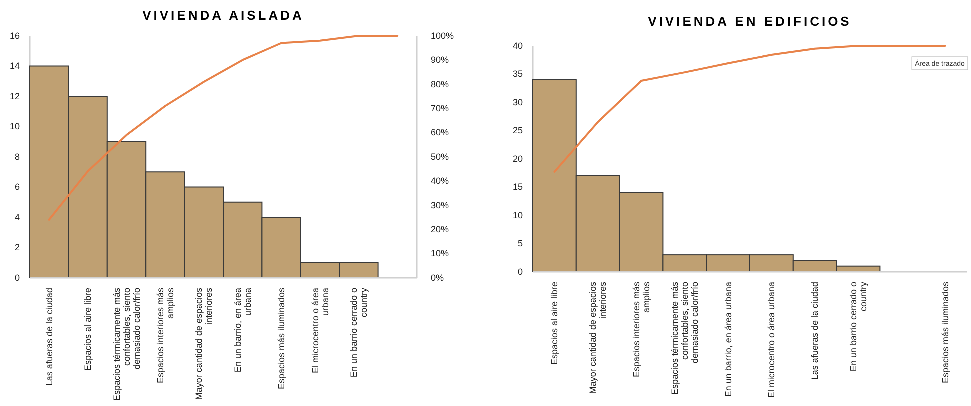  I want to click on x-tick-label: Mayor cantidad de espacios interiores, so click(598, 338).